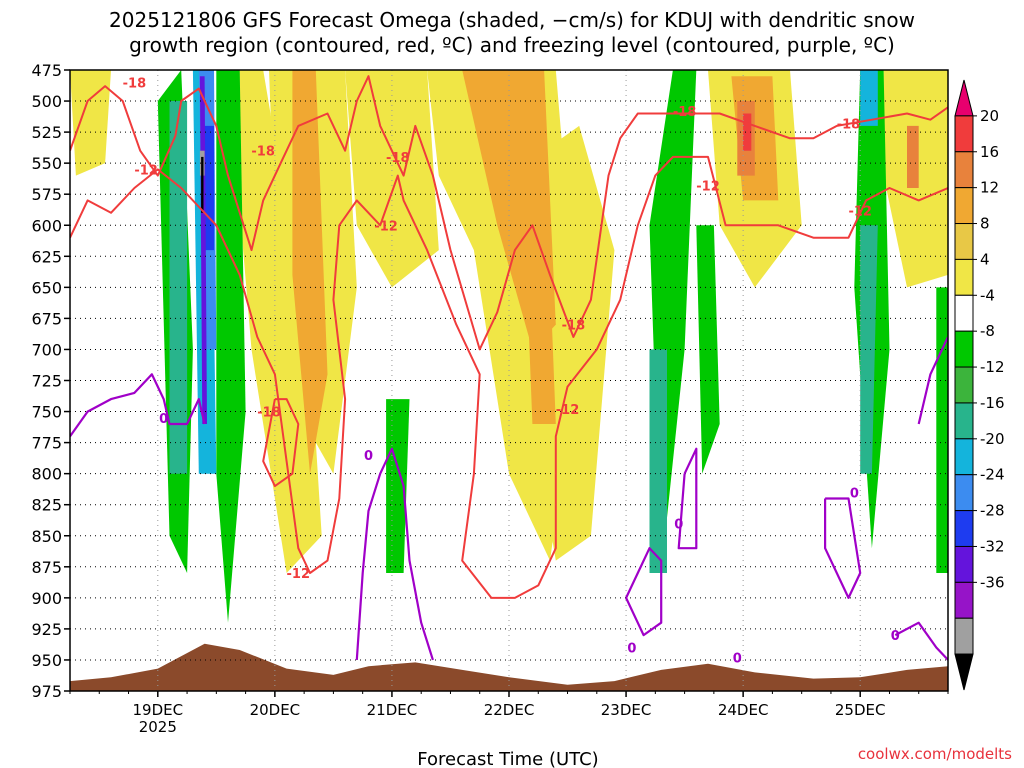  I want to click on colorbar-tick-label: -20, so click(992, 439).